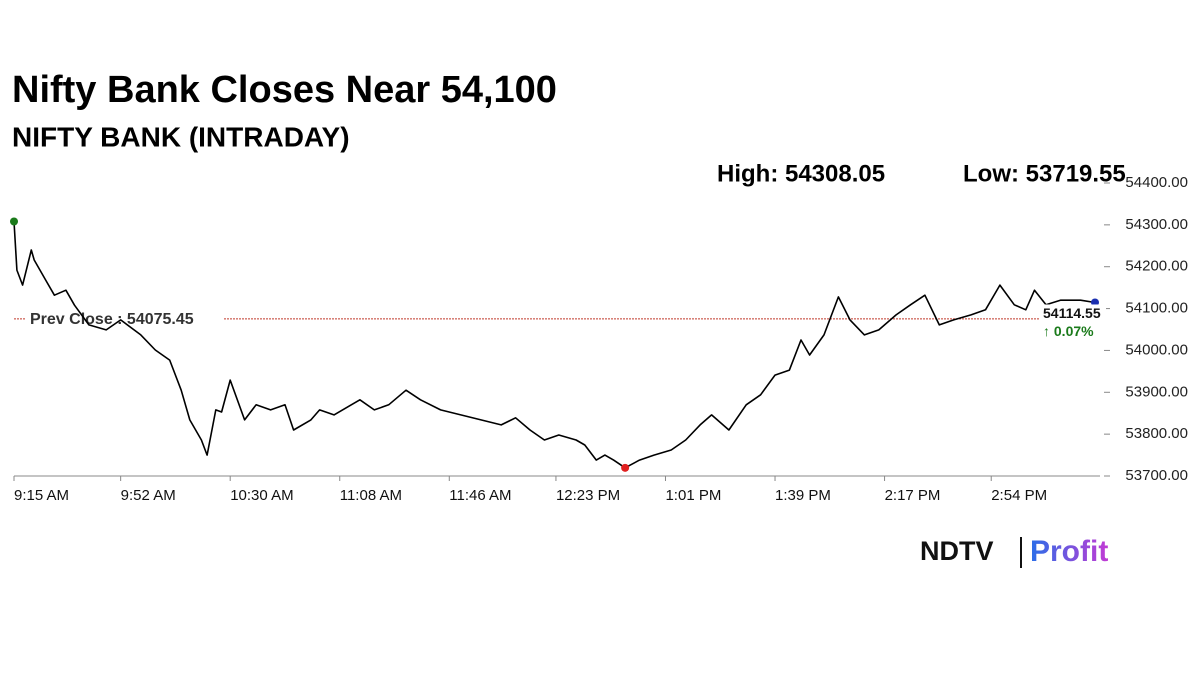 This screenshot has height=675, width=1200. I want to click on y-tick-label: 54300.00, so click(1156, 224).